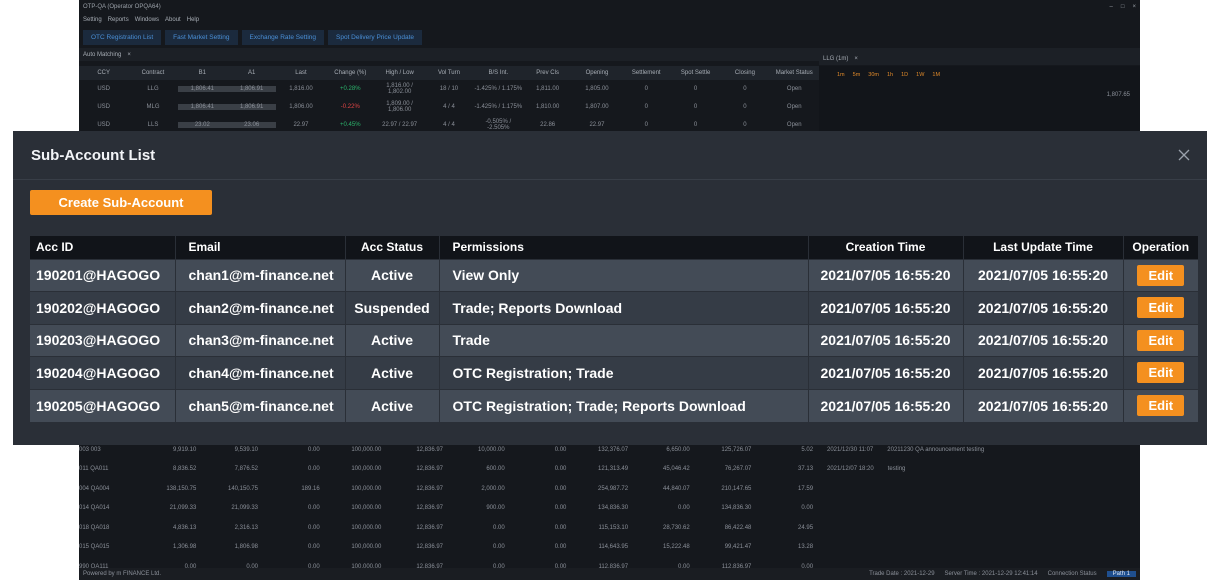 The height and width of the screenshot is (580, 1220). What do you see at coordinates (122, 574) in the screenshot?
I see `footer-powered-by: Powered by m FINANCE Ltd.` at bounding box center [122, 574].